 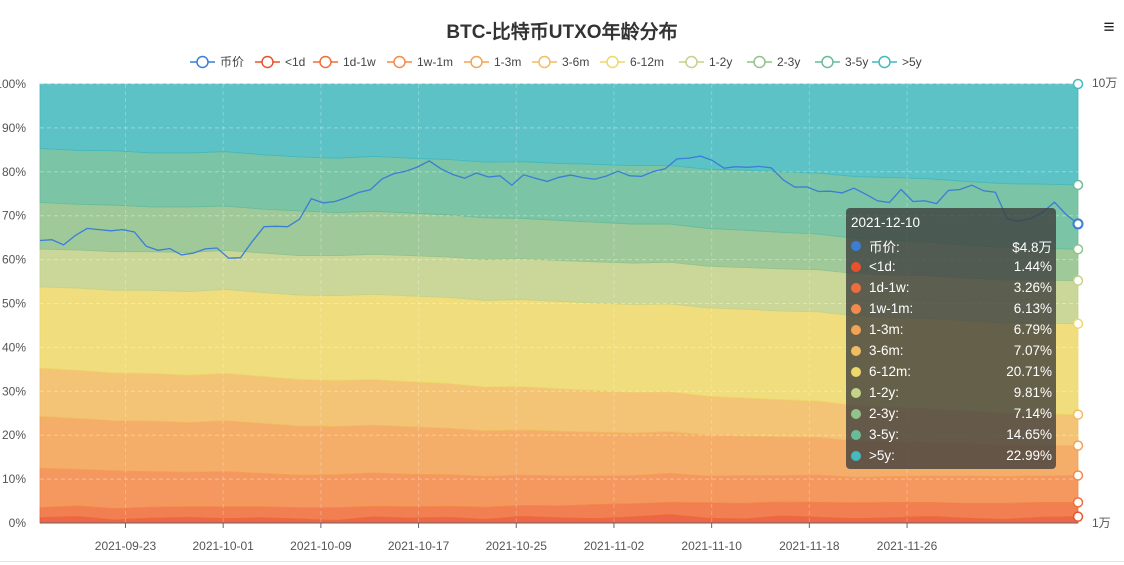 What do you see at coordinates (884, 247) in the screenshot?
I see `tooltip-label: 币价:` at bounding box center [884, 247].